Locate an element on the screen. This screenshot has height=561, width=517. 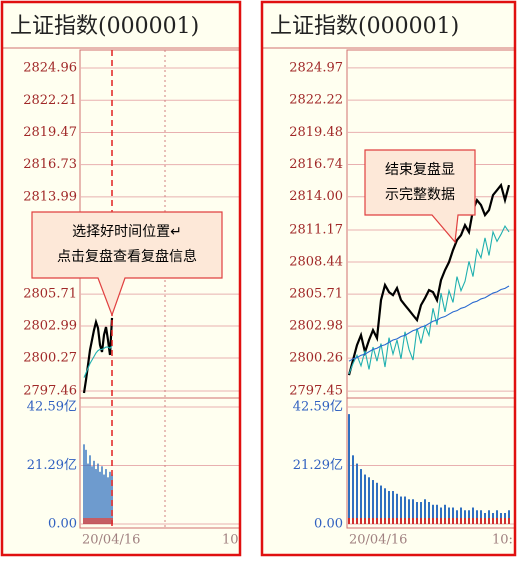
y-tick-label: 2802.99 is located at coordinates (50, 326).